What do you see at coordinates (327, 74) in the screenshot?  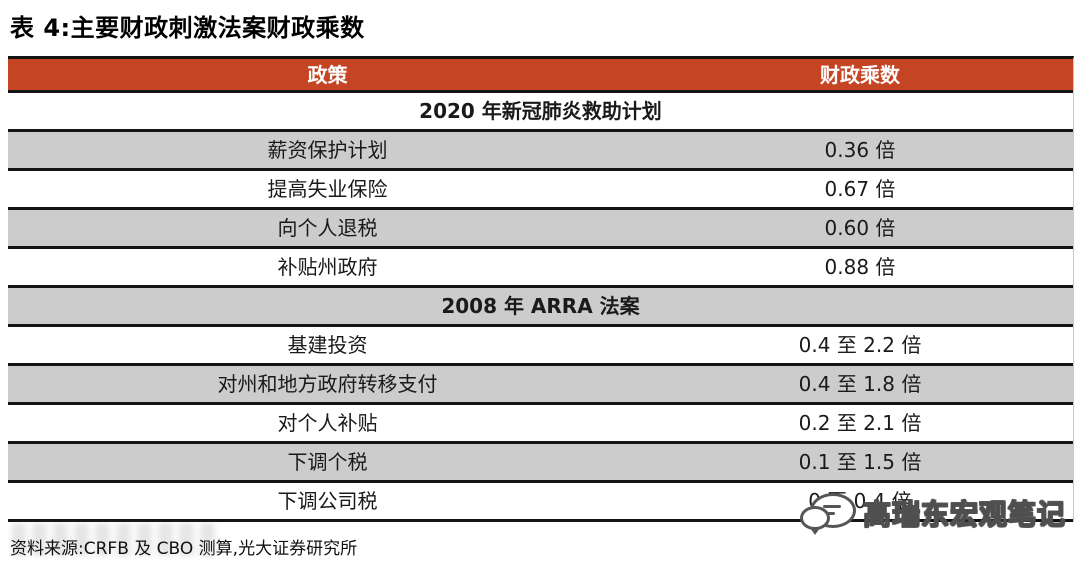 I see `column-header-policy: 政策` at bounding box center [327, 74].